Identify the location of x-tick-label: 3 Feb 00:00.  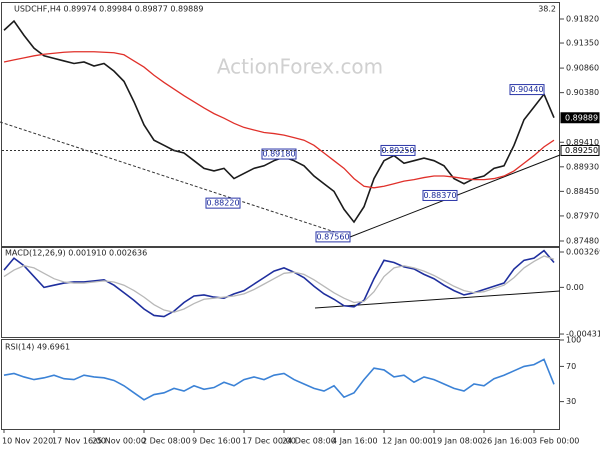
(555, 441).